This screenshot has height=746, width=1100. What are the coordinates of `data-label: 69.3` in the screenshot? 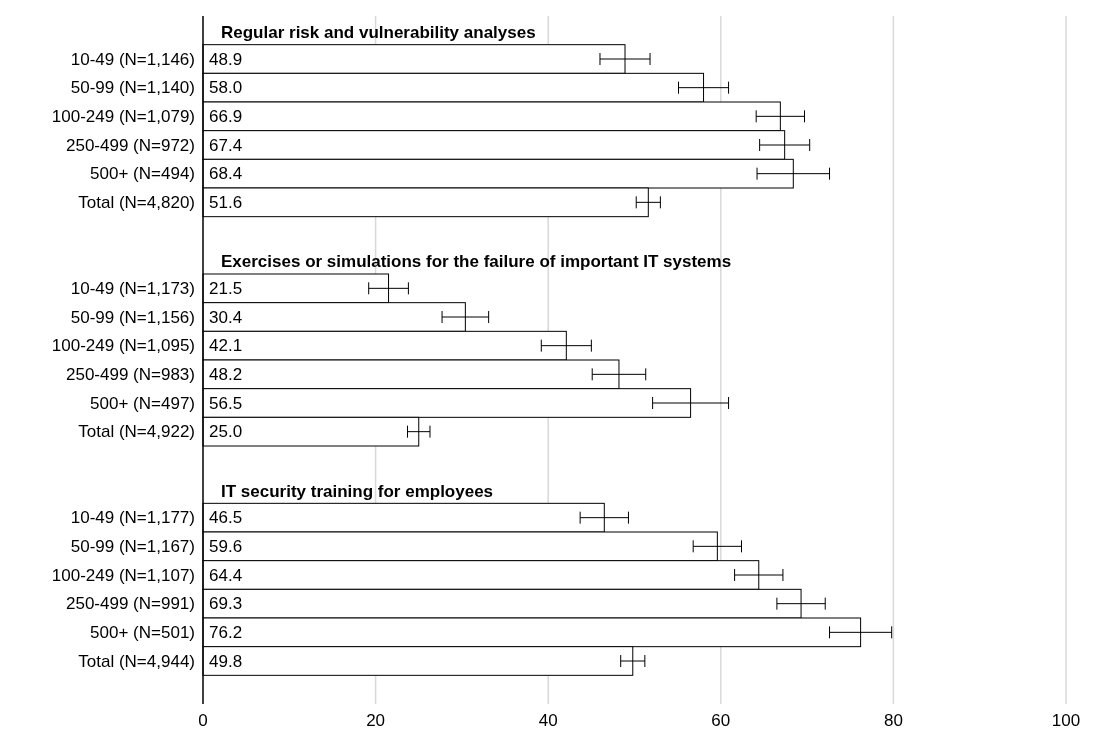 It's located at (226, 604).